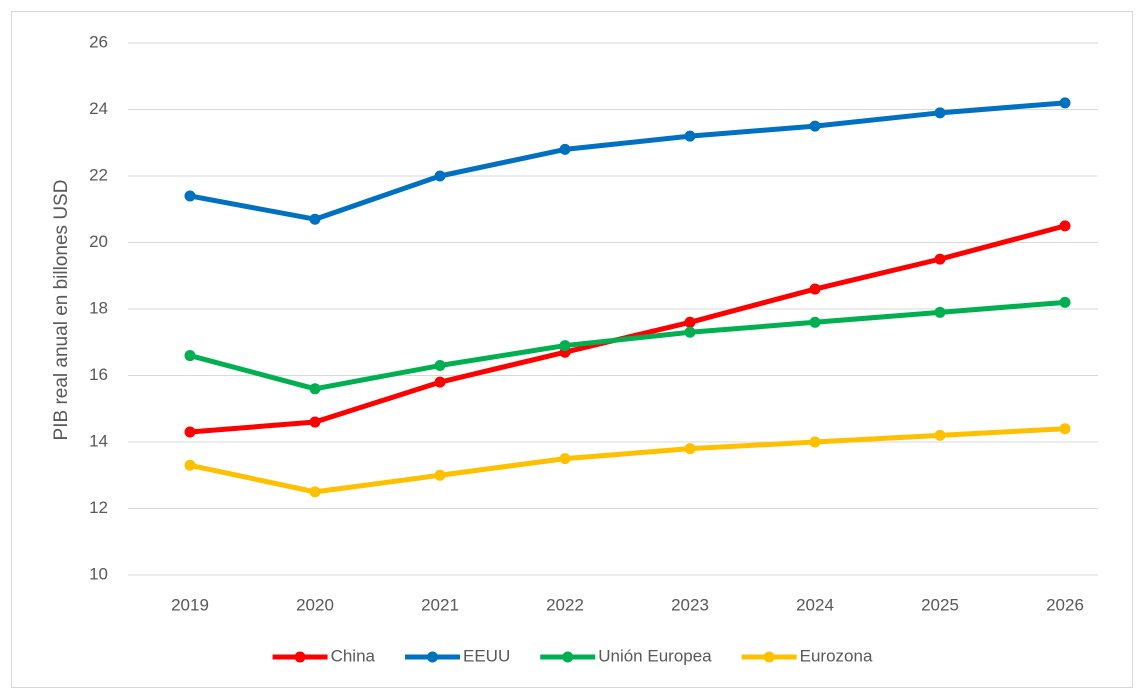 This screenshot has height=688, width=1145. Describe the element at coordinates (98, 573) in the screenshot. I see `y-tick-label: 10` at that location.